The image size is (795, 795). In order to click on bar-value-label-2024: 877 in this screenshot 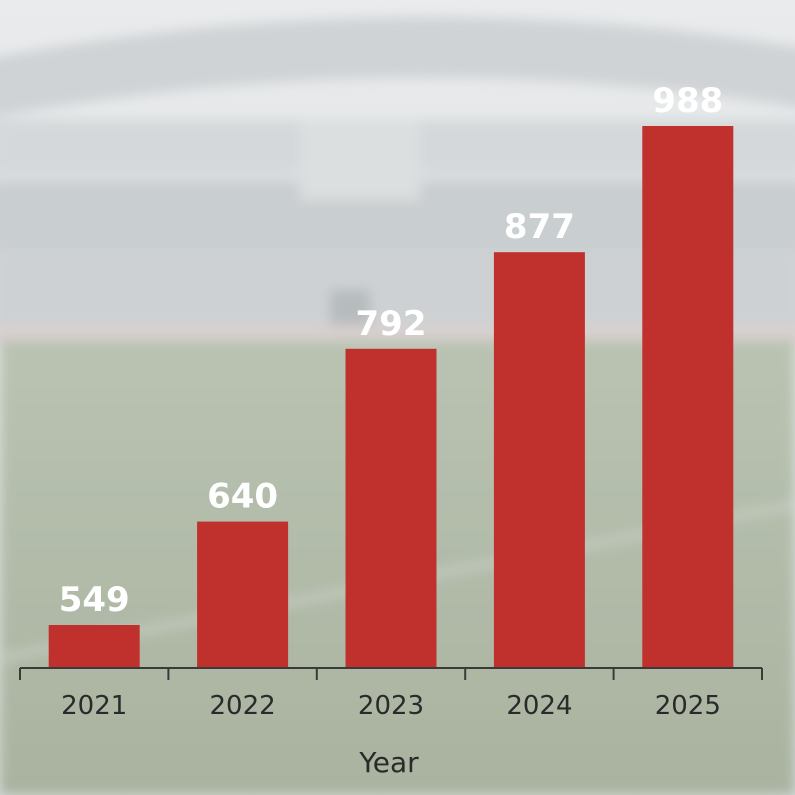, I will do `click(539, 227)`.